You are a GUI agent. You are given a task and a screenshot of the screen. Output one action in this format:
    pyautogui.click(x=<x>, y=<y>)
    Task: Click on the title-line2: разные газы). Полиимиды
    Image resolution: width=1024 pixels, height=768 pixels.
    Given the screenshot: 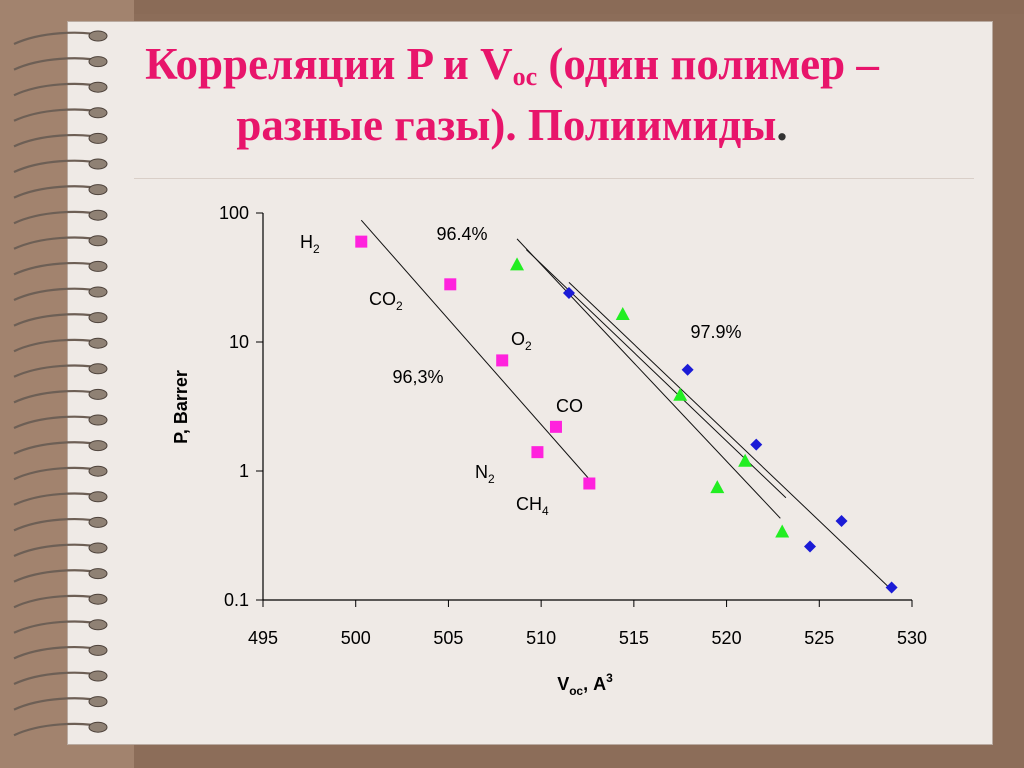 What is the action you would take?
    pyautogui.click(x=506, y=124)
    